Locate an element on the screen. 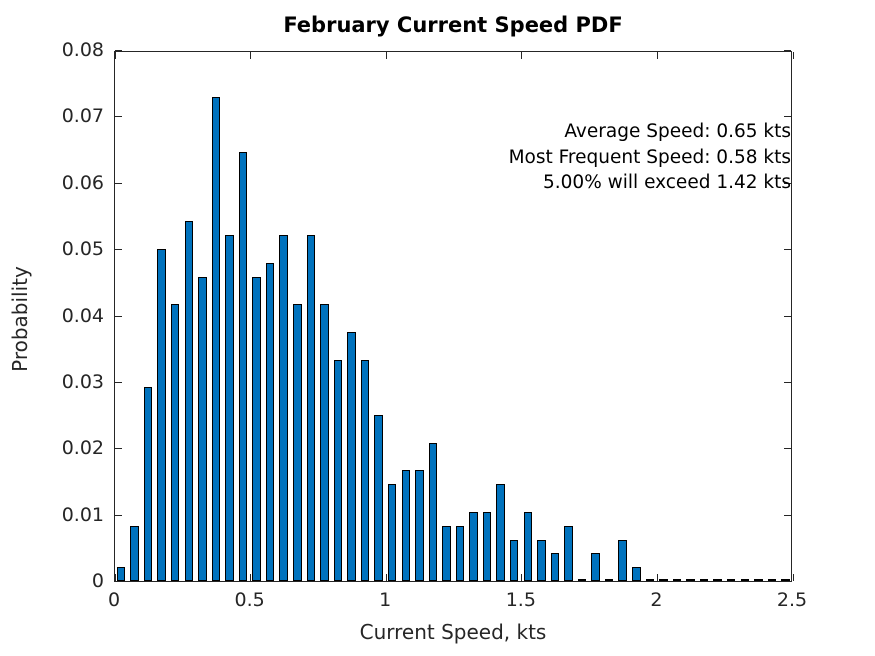  x-tick-label: 0.5 is located at coordinates (249, 600).